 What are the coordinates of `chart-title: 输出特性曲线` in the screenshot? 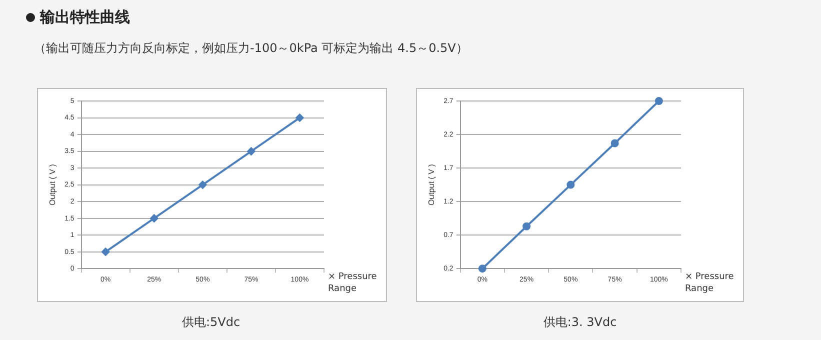 It's located at (85, 17).